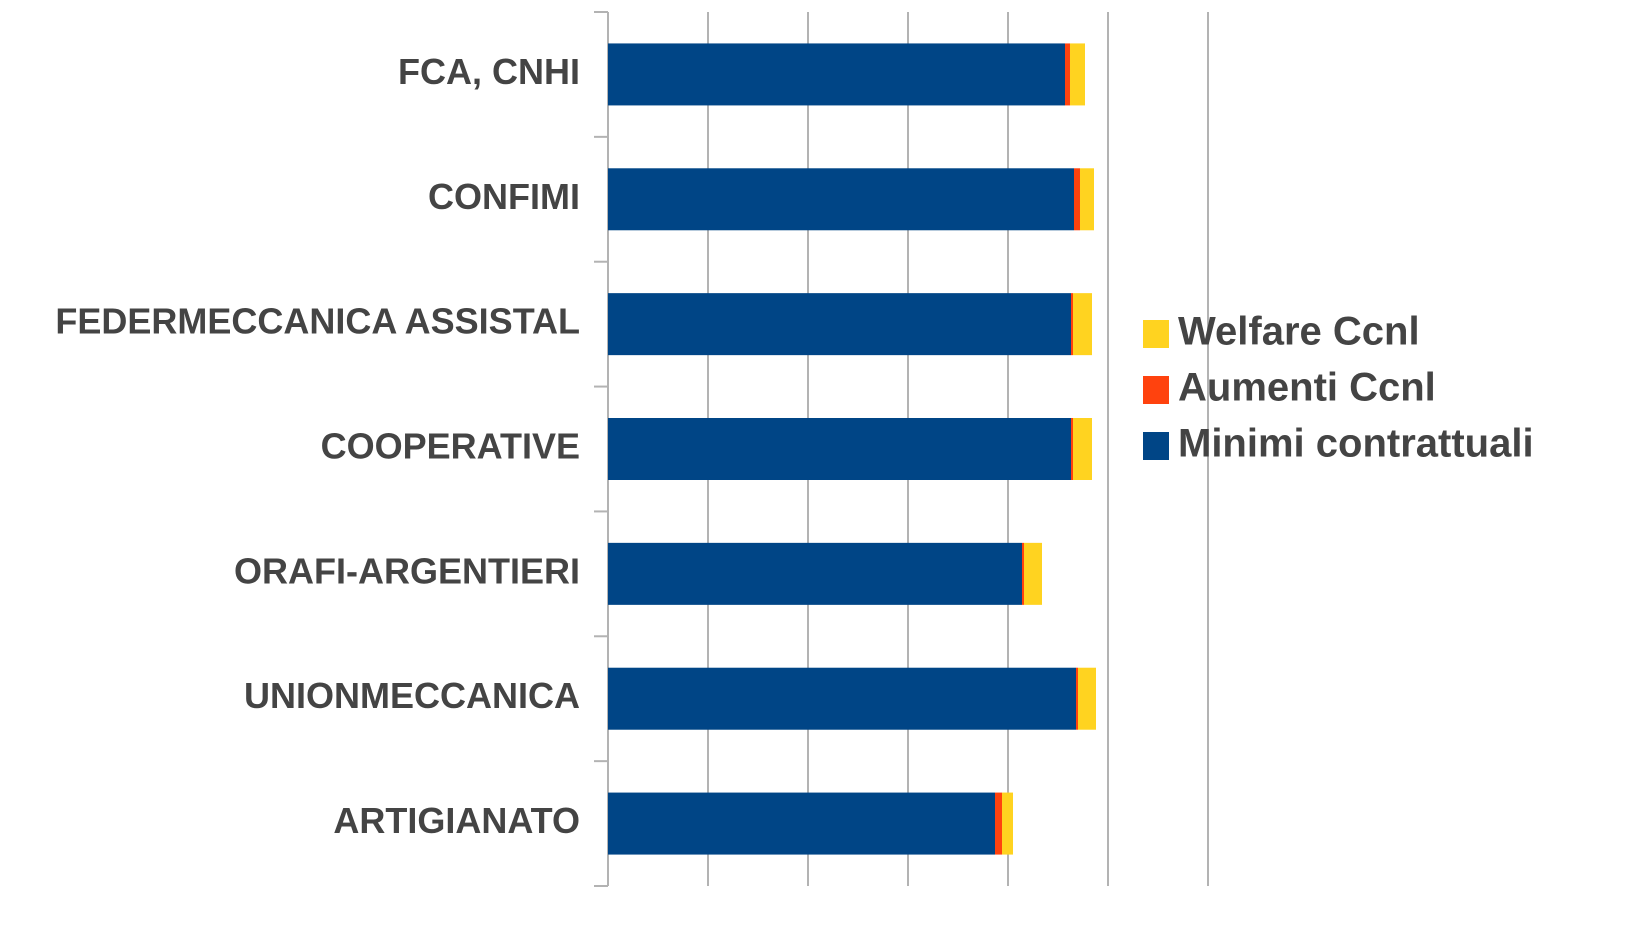  I want to click on y-tick-label: FCA, CNHI, so click(489, 71).